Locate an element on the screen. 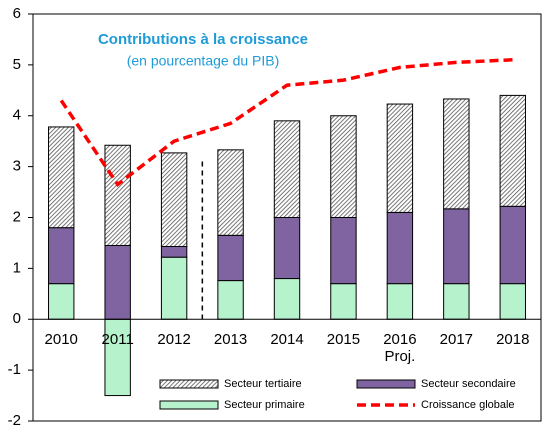 This screenshot has width=544, height=427. chart-subtitle: (en pourcentage du PIB) is located at coordinates (203, 61).